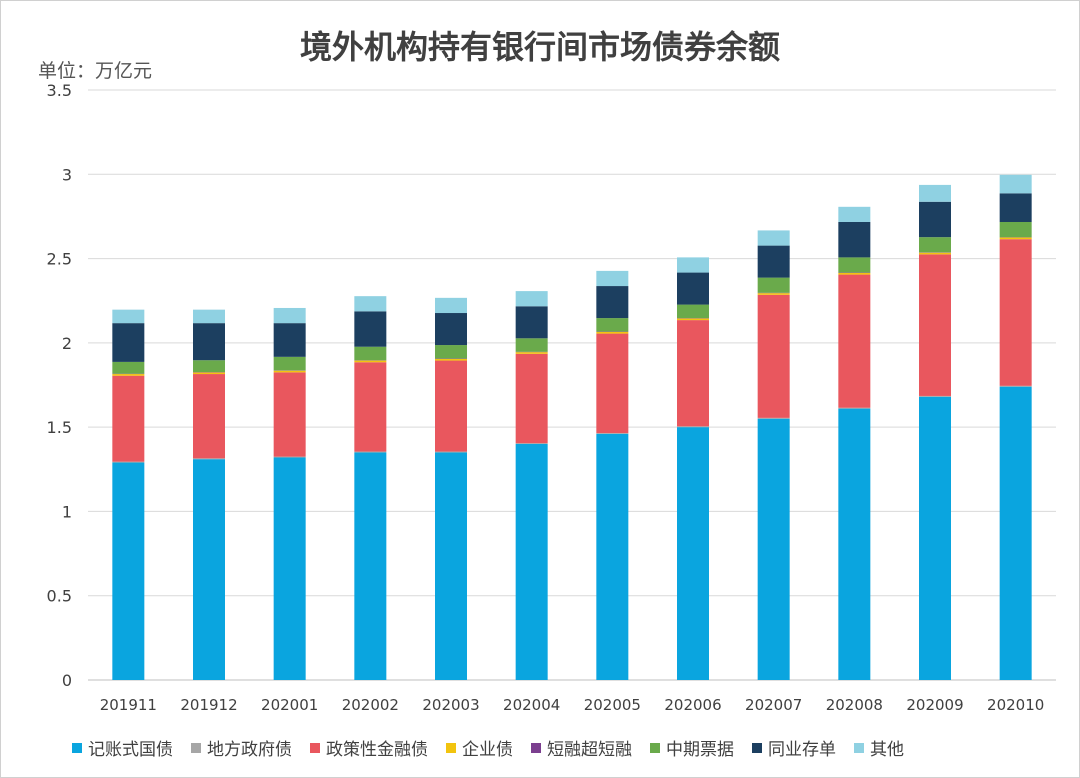  I want to click on x-tick-label: 202004, so click(531, 705).